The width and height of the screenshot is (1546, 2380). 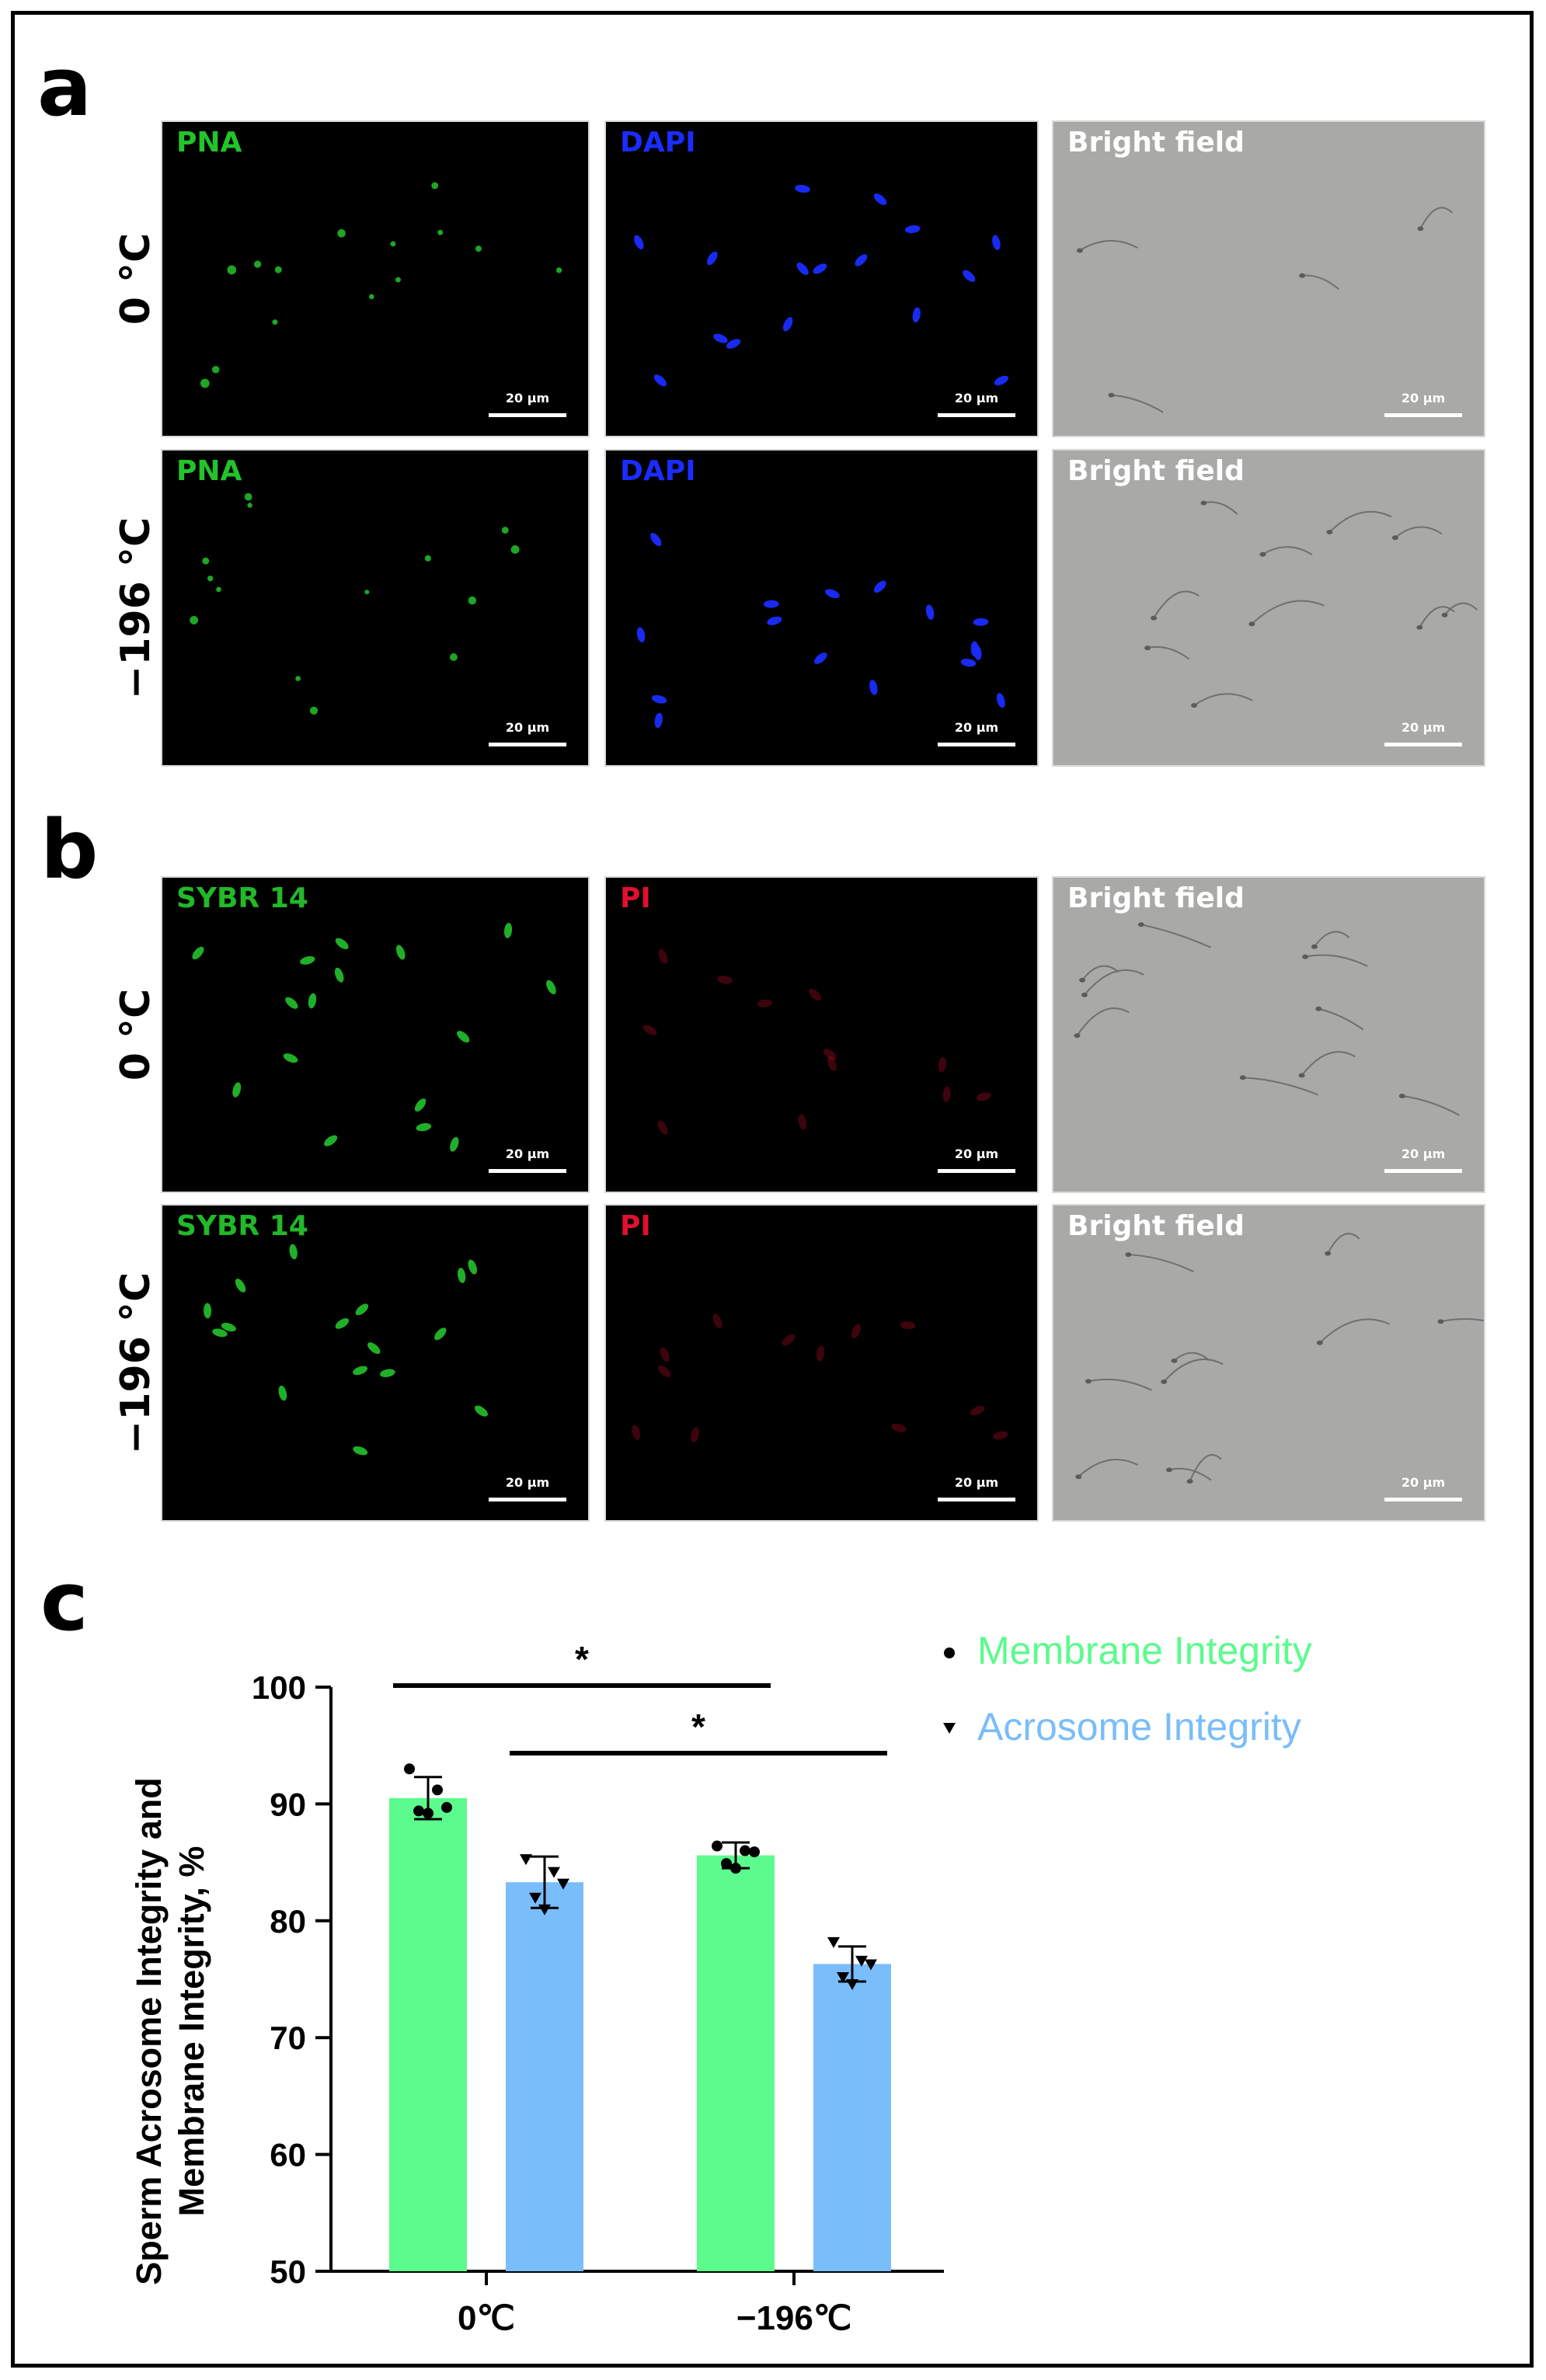 I want to click on micrograph-b-0-2: Bright field 20 μm, so click(x=1268, y=1035).